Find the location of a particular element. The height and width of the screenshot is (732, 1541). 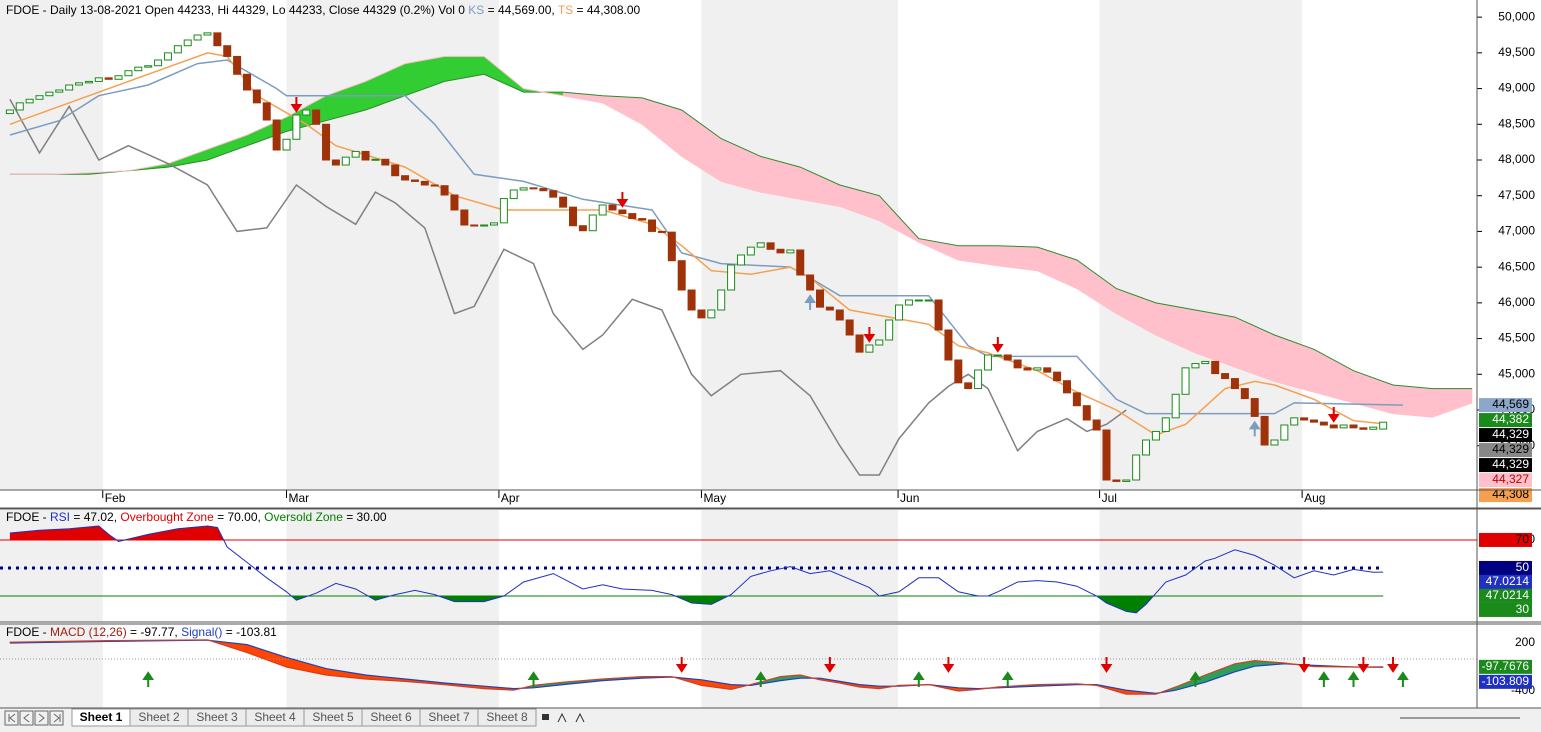

sheet-tab is located at coordinates (507, 717).